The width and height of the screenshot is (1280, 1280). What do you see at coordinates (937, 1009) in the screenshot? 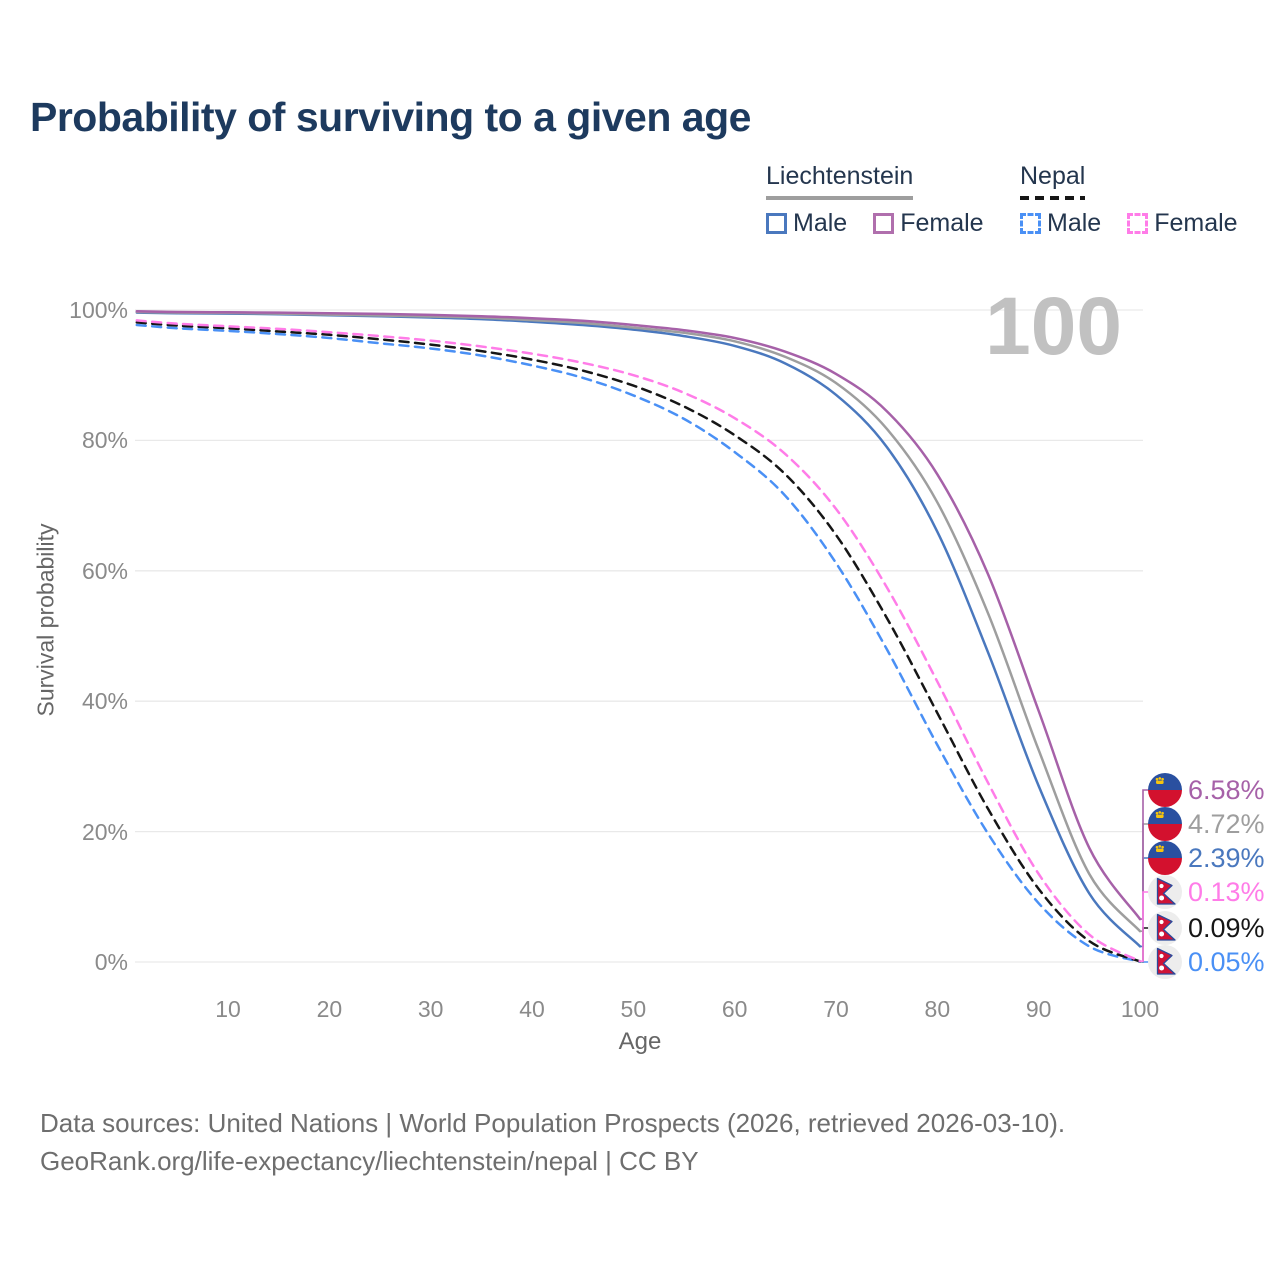
I see `x-tick-label: 80` at bounding box center [937, 1009].